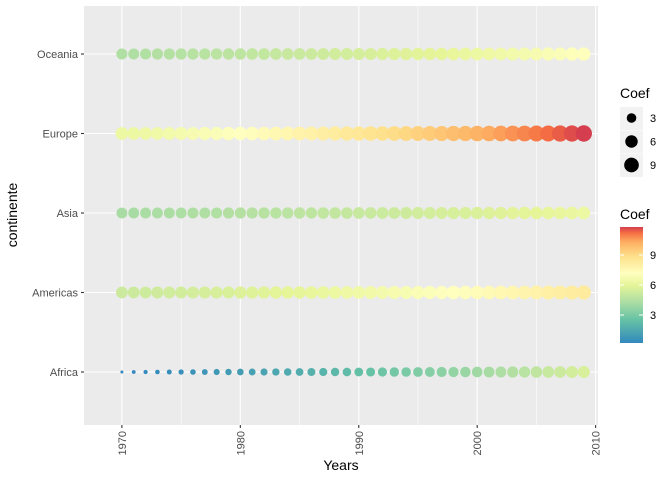  Describe the element at coordinates (465, 213) in the screenshot. I see `point-asia-1999` at that location.